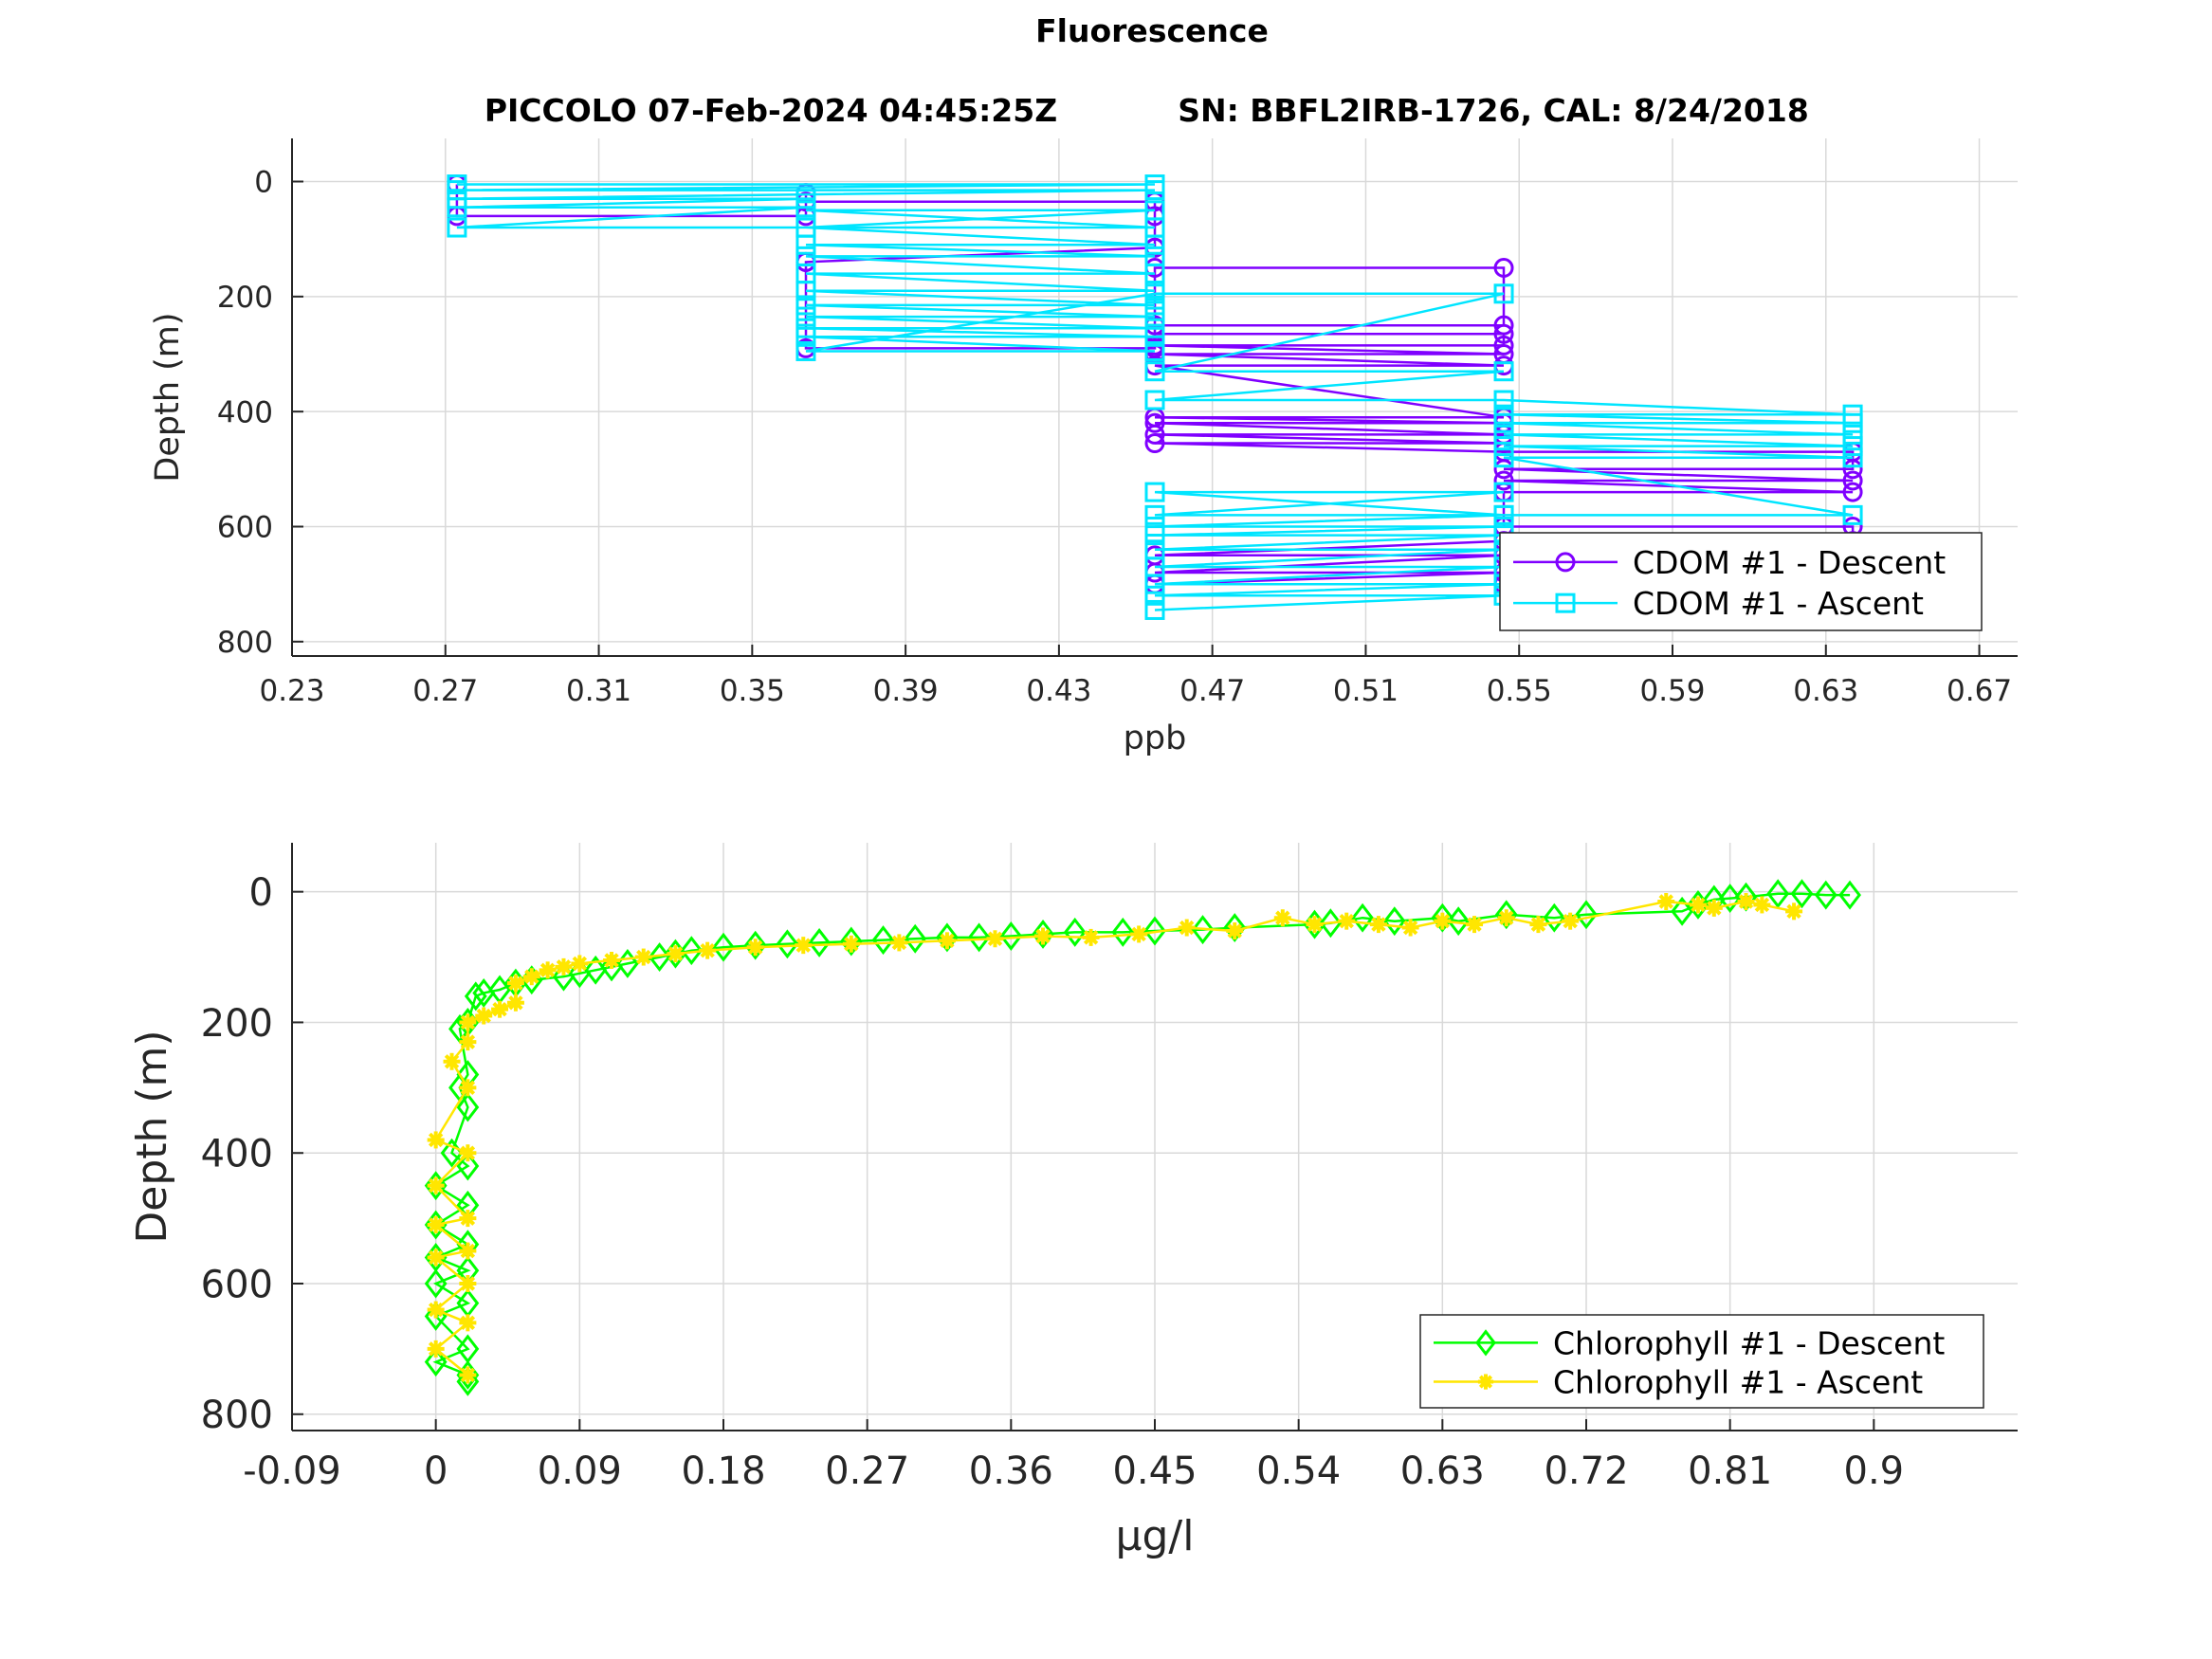  What do you see at coordinates (580, 1471) in the screenshot?
I see `x-tick-label: 0.09` at bounding box center [580, 1471].